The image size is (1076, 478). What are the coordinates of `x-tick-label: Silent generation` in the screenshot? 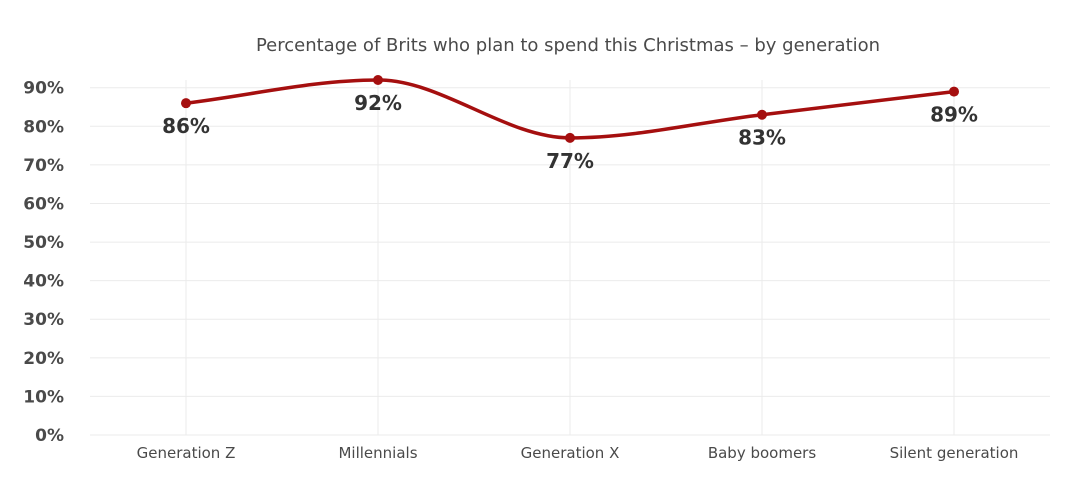 It's located at (954, 453).